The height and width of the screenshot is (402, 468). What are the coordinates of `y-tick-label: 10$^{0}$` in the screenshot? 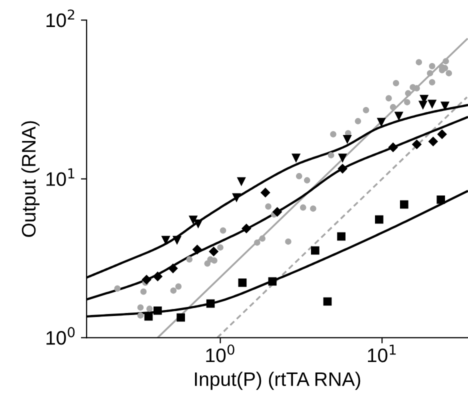 It's located at (60, 336).